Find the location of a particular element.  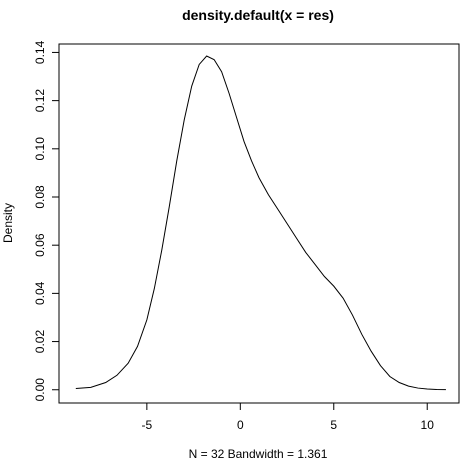

y-axis: 0.00 0.02 0.04 0.06 0.08 0.10 0.12 0.14 is located at coordinates (46, 221).